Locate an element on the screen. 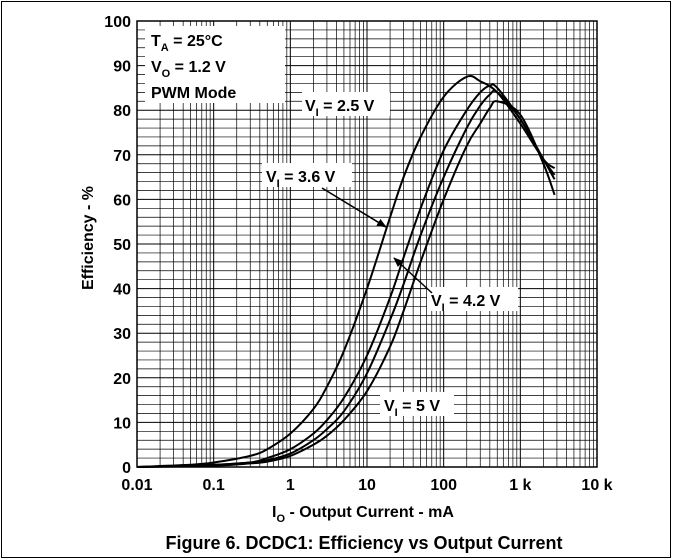  series-label-bg-4v2 is located at coordinates (472, 299).